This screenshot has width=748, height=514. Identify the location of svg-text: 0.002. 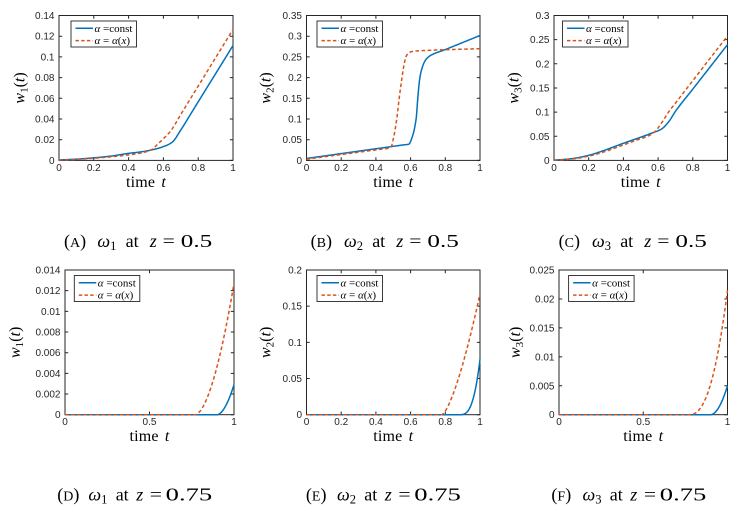
(47, 395).